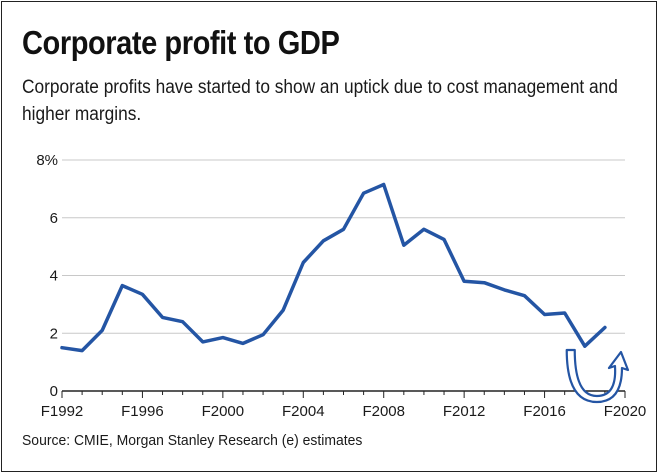  Describe the element at coordinates (62, 411) in the screenshot. I see `x-tick-label: F1992` at that location.